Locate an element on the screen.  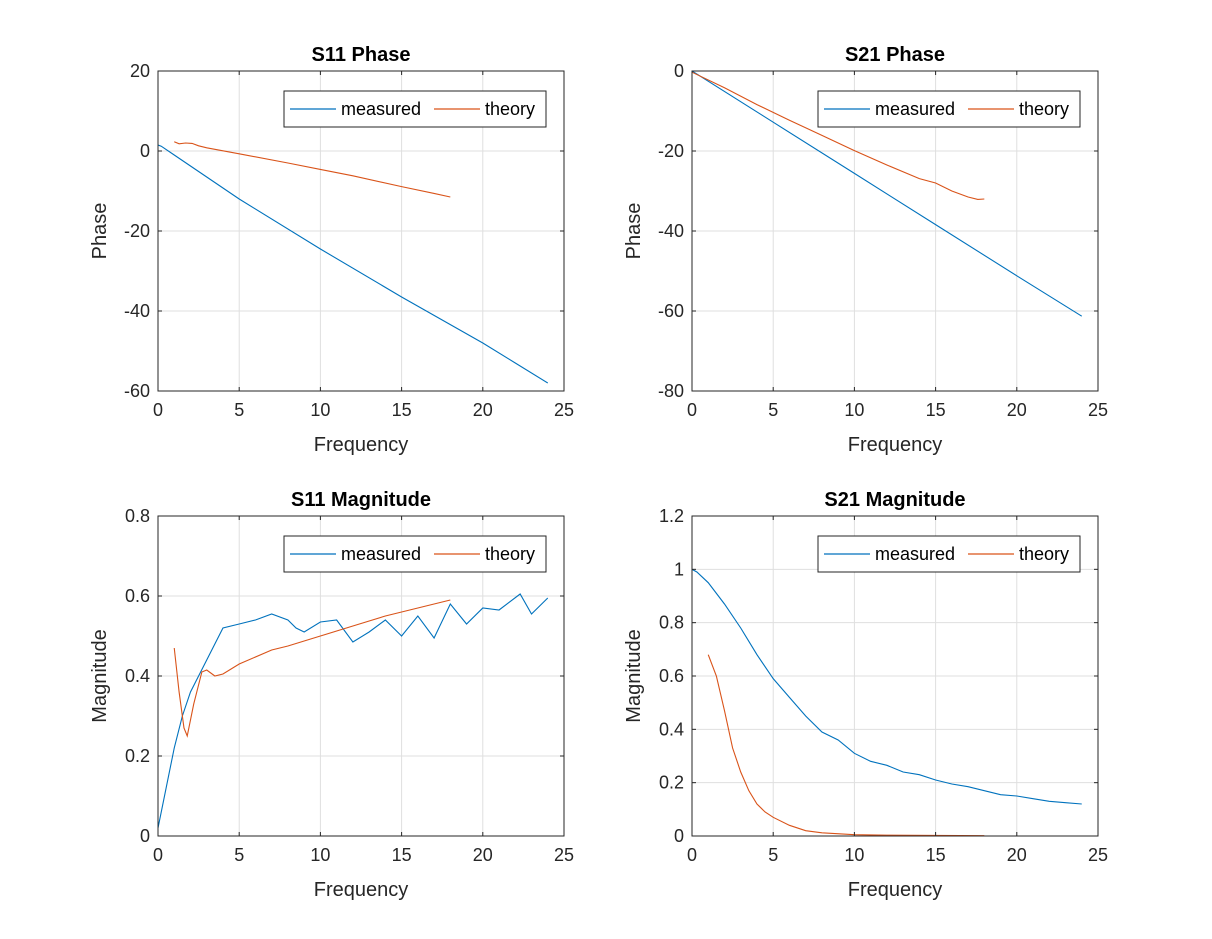
y-tick-label: 1 is located at coordinates (679, 569).